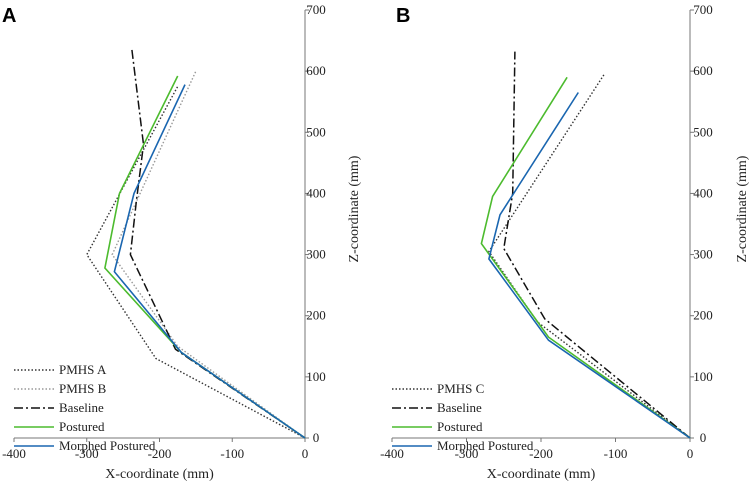 This screenshot has height=490, width=754. Describe the element at coordinates (403, 16) in the screenshot. I see `panel-label: B` at that location.